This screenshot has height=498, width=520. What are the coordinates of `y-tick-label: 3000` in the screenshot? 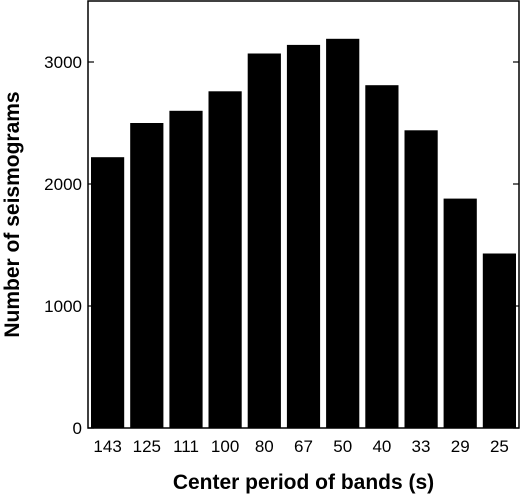 It's located at (63, 62).